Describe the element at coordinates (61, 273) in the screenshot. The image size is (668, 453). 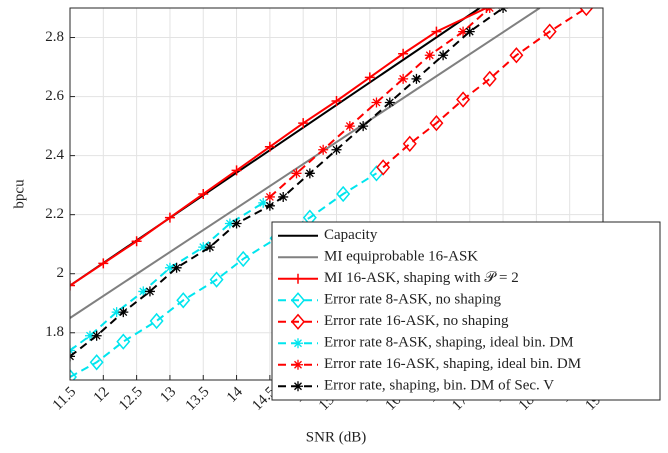
I see `y-tick-label: 2` at that location.